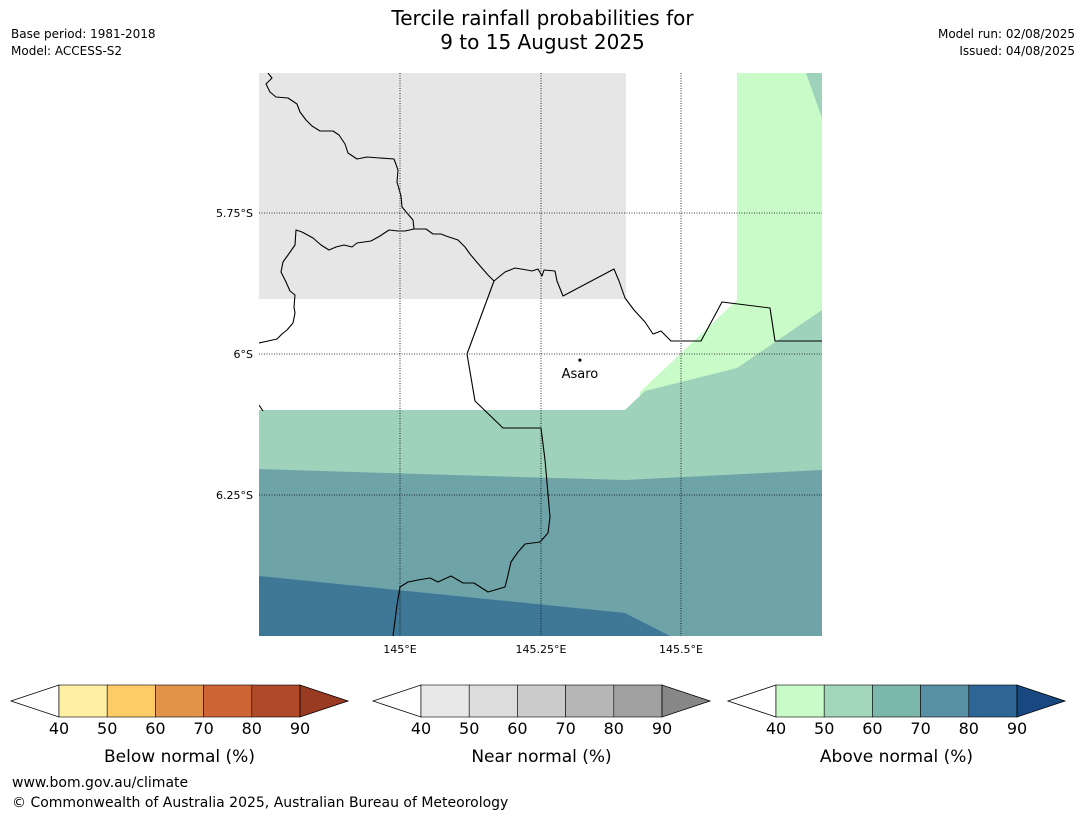  What do you see at coordinates (1006, 34) in the screenshot?
I see `model-run-text: Model run: 02/08/2025` at bounding box center [1006, 34].